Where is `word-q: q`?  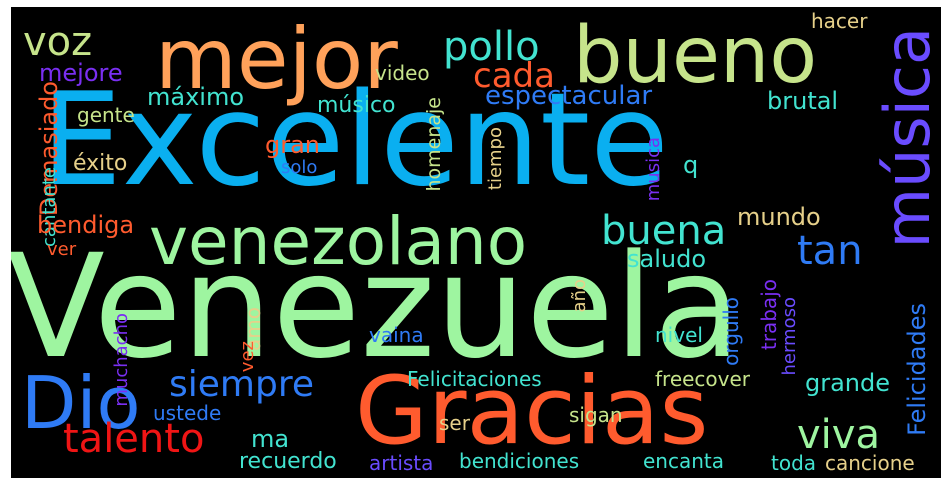
word-q: q is located at coordinates (691, 165).